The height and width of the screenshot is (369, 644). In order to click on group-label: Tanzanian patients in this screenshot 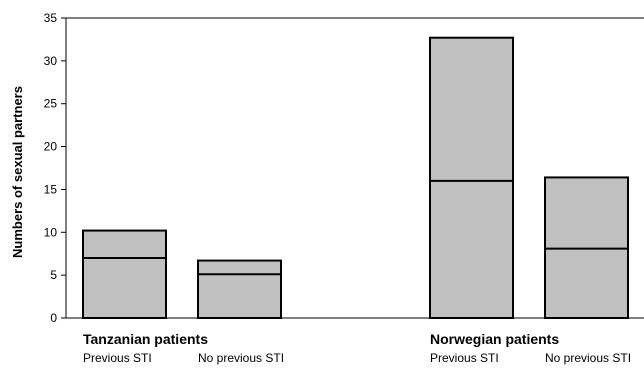, I will do `click(145, 339)`.